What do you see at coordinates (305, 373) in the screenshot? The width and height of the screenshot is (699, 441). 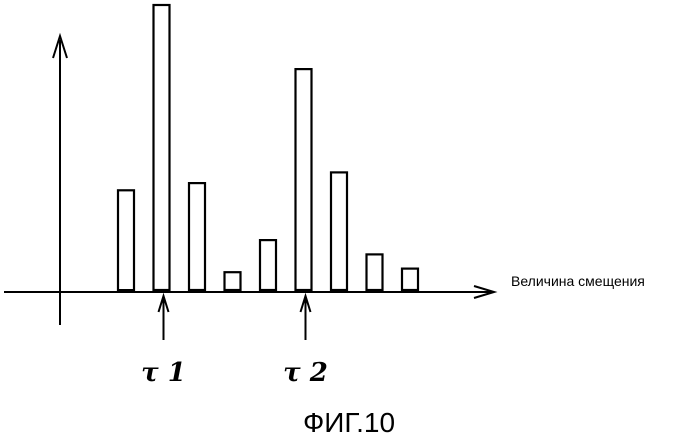 I see `marker-label-2: τ 2` at bounding box center [305, 373].